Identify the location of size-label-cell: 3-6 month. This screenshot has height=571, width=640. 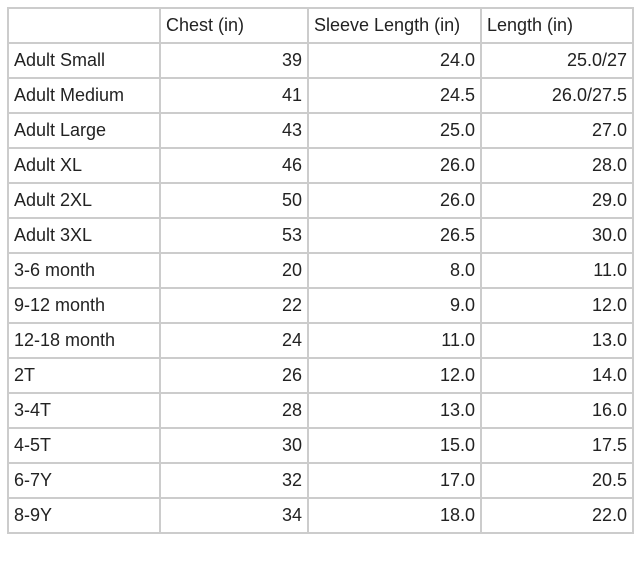
(84, 270).